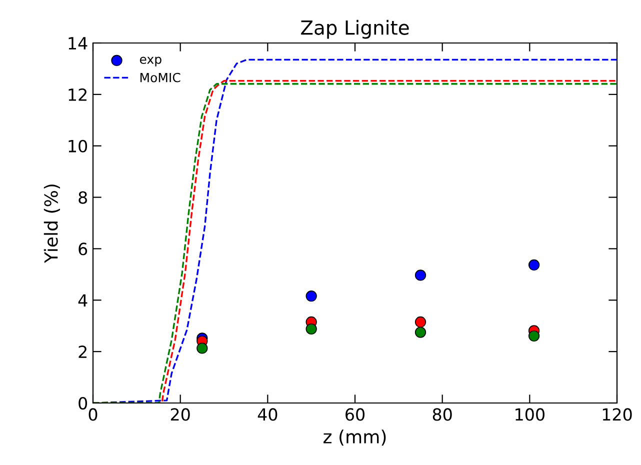  I want to click on y-tick-label: 12, so click(77, 94).